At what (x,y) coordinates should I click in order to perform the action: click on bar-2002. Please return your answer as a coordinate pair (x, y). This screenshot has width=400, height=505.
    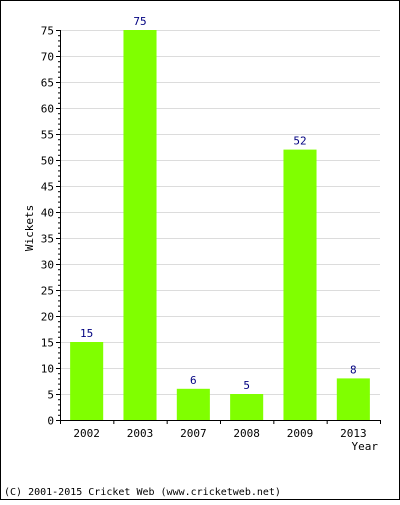
    Looking at the image, I should click on (87, 381).